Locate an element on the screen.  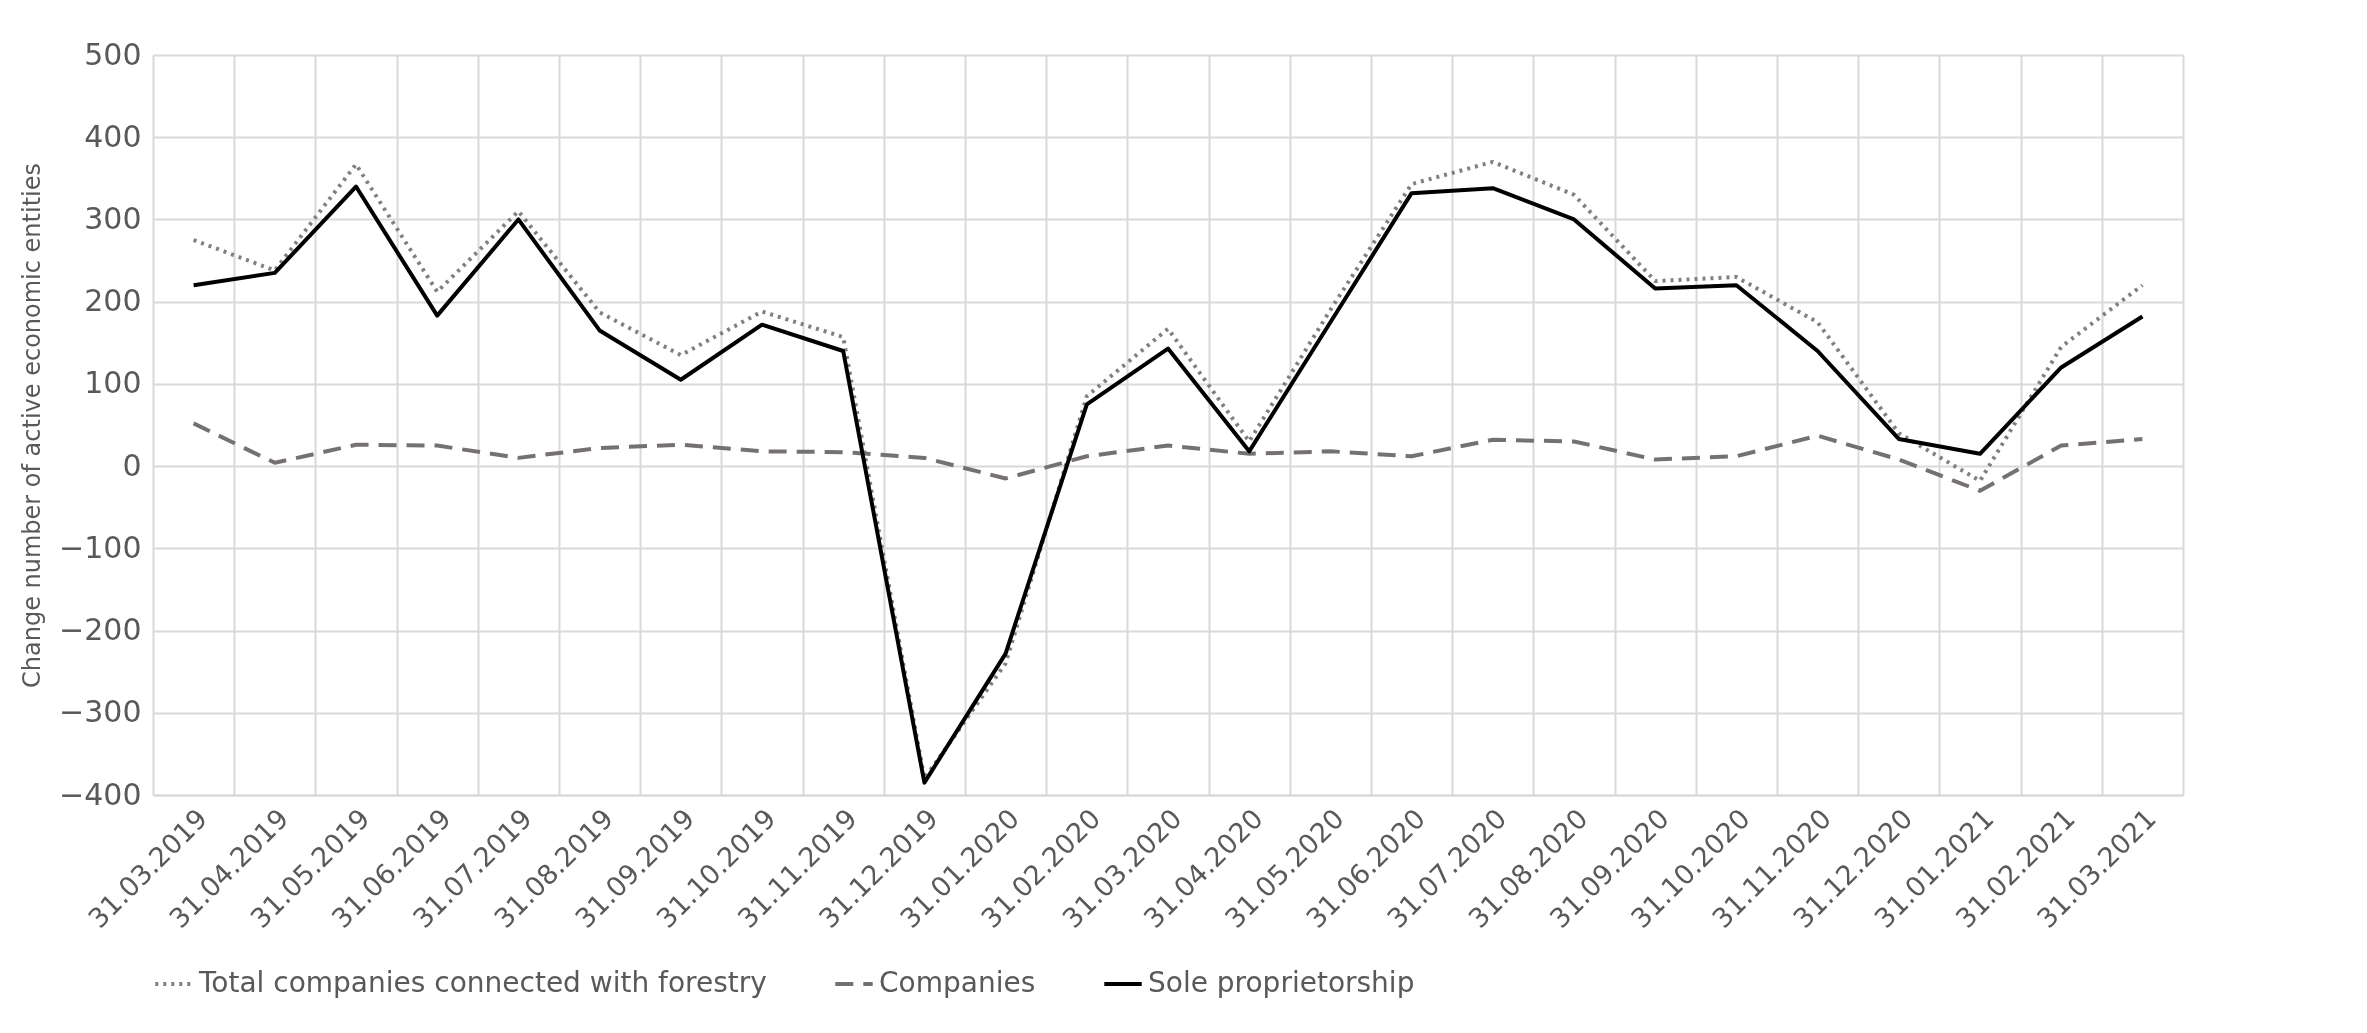
y-tick-label: −200 is located at coordinates (100, 630).